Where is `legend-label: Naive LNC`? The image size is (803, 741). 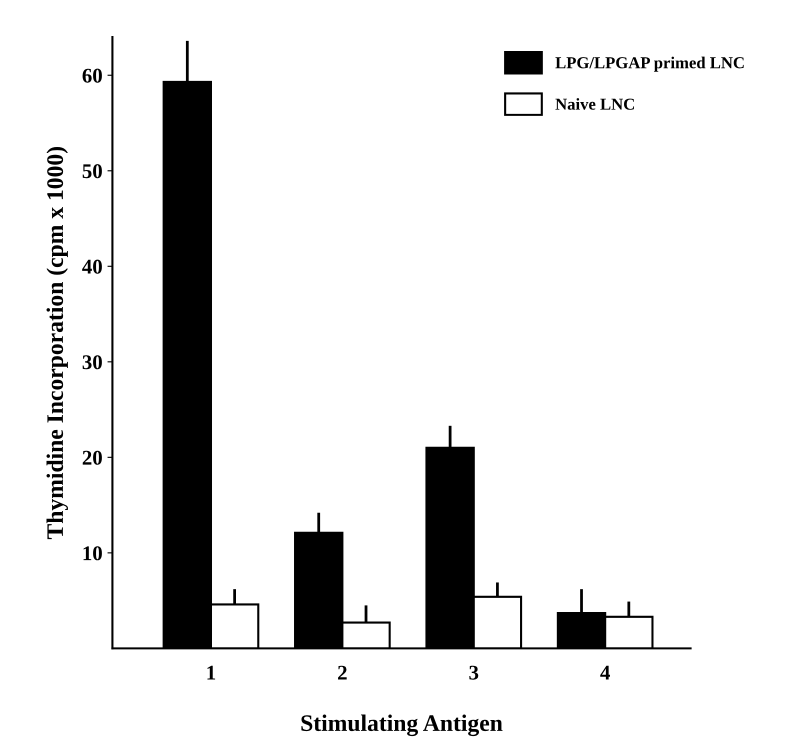
legend-label: Naive LNC is located at coordinates (594, 104).